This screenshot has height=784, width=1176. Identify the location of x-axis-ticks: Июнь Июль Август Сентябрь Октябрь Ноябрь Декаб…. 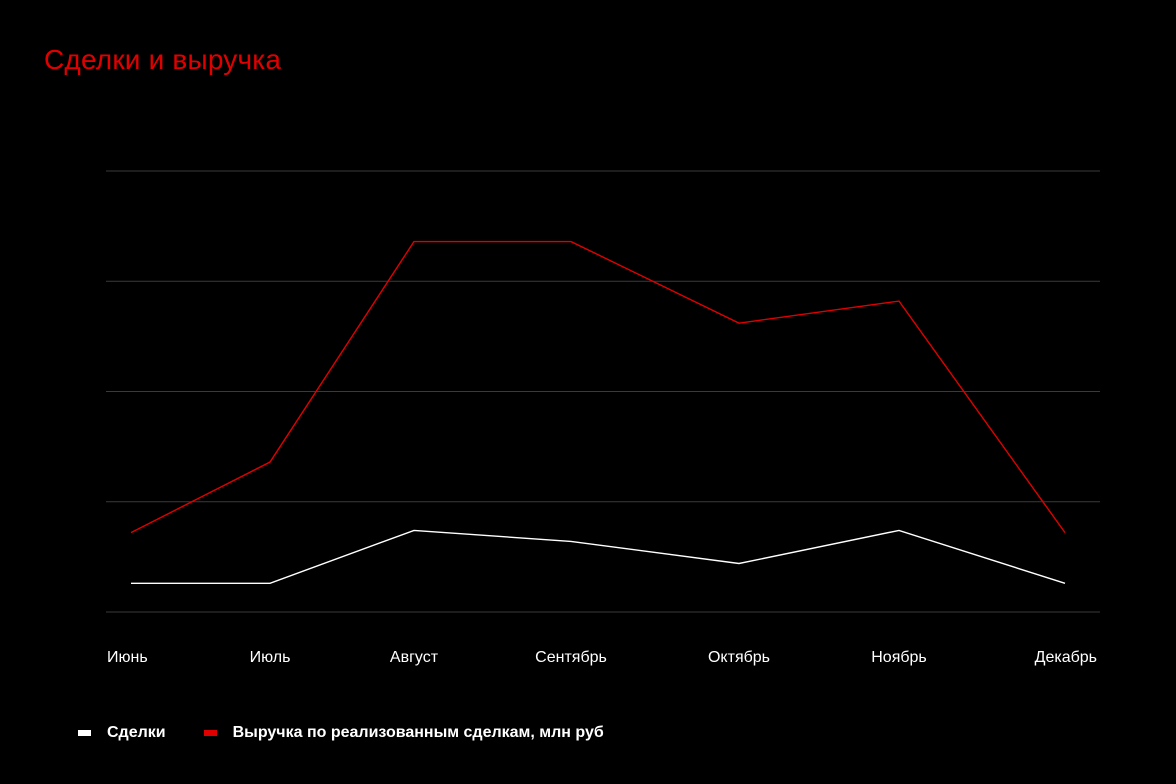
(602, 657).